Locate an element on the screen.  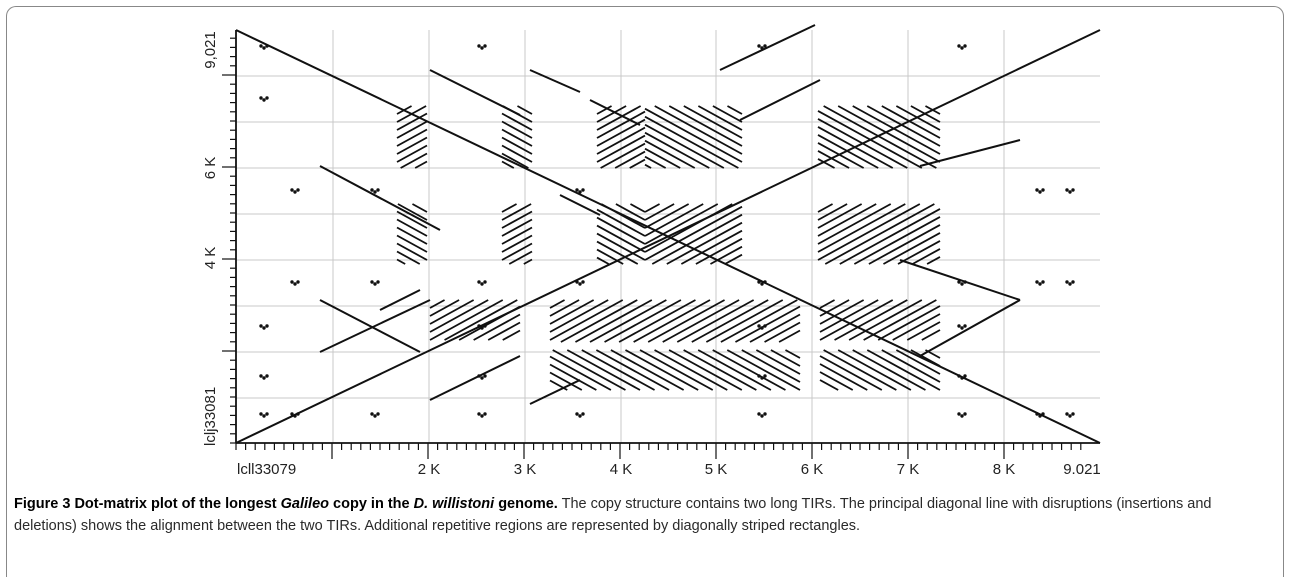
figure-title-post: genome. is located at coordinates (526, 504).